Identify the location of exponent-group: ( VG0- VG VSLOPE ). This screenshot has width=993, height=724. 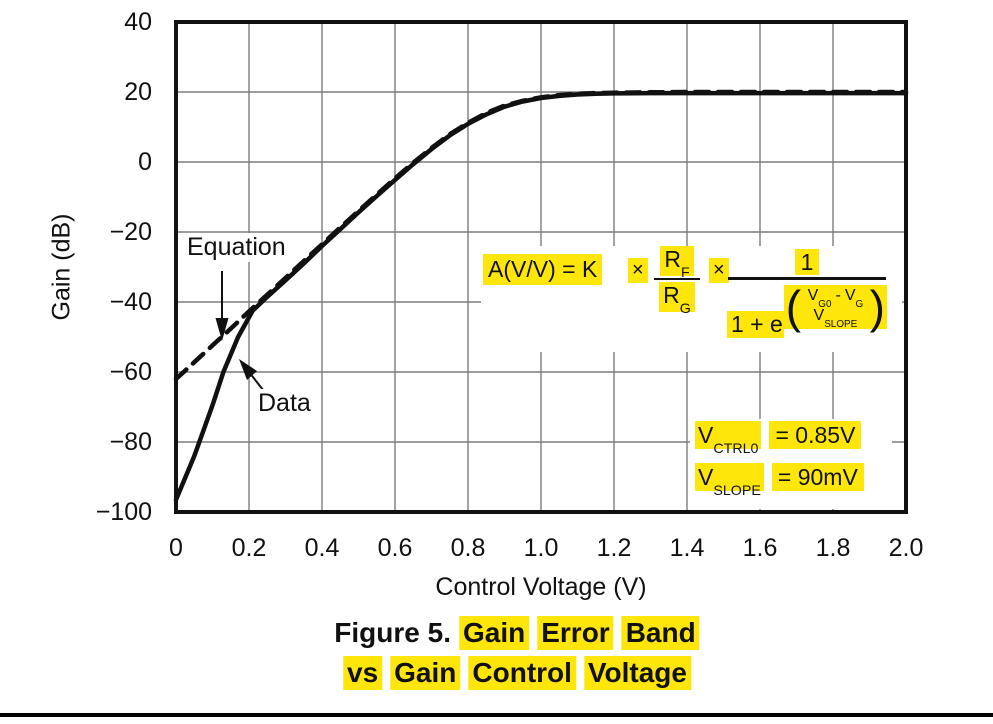
(835, 306).